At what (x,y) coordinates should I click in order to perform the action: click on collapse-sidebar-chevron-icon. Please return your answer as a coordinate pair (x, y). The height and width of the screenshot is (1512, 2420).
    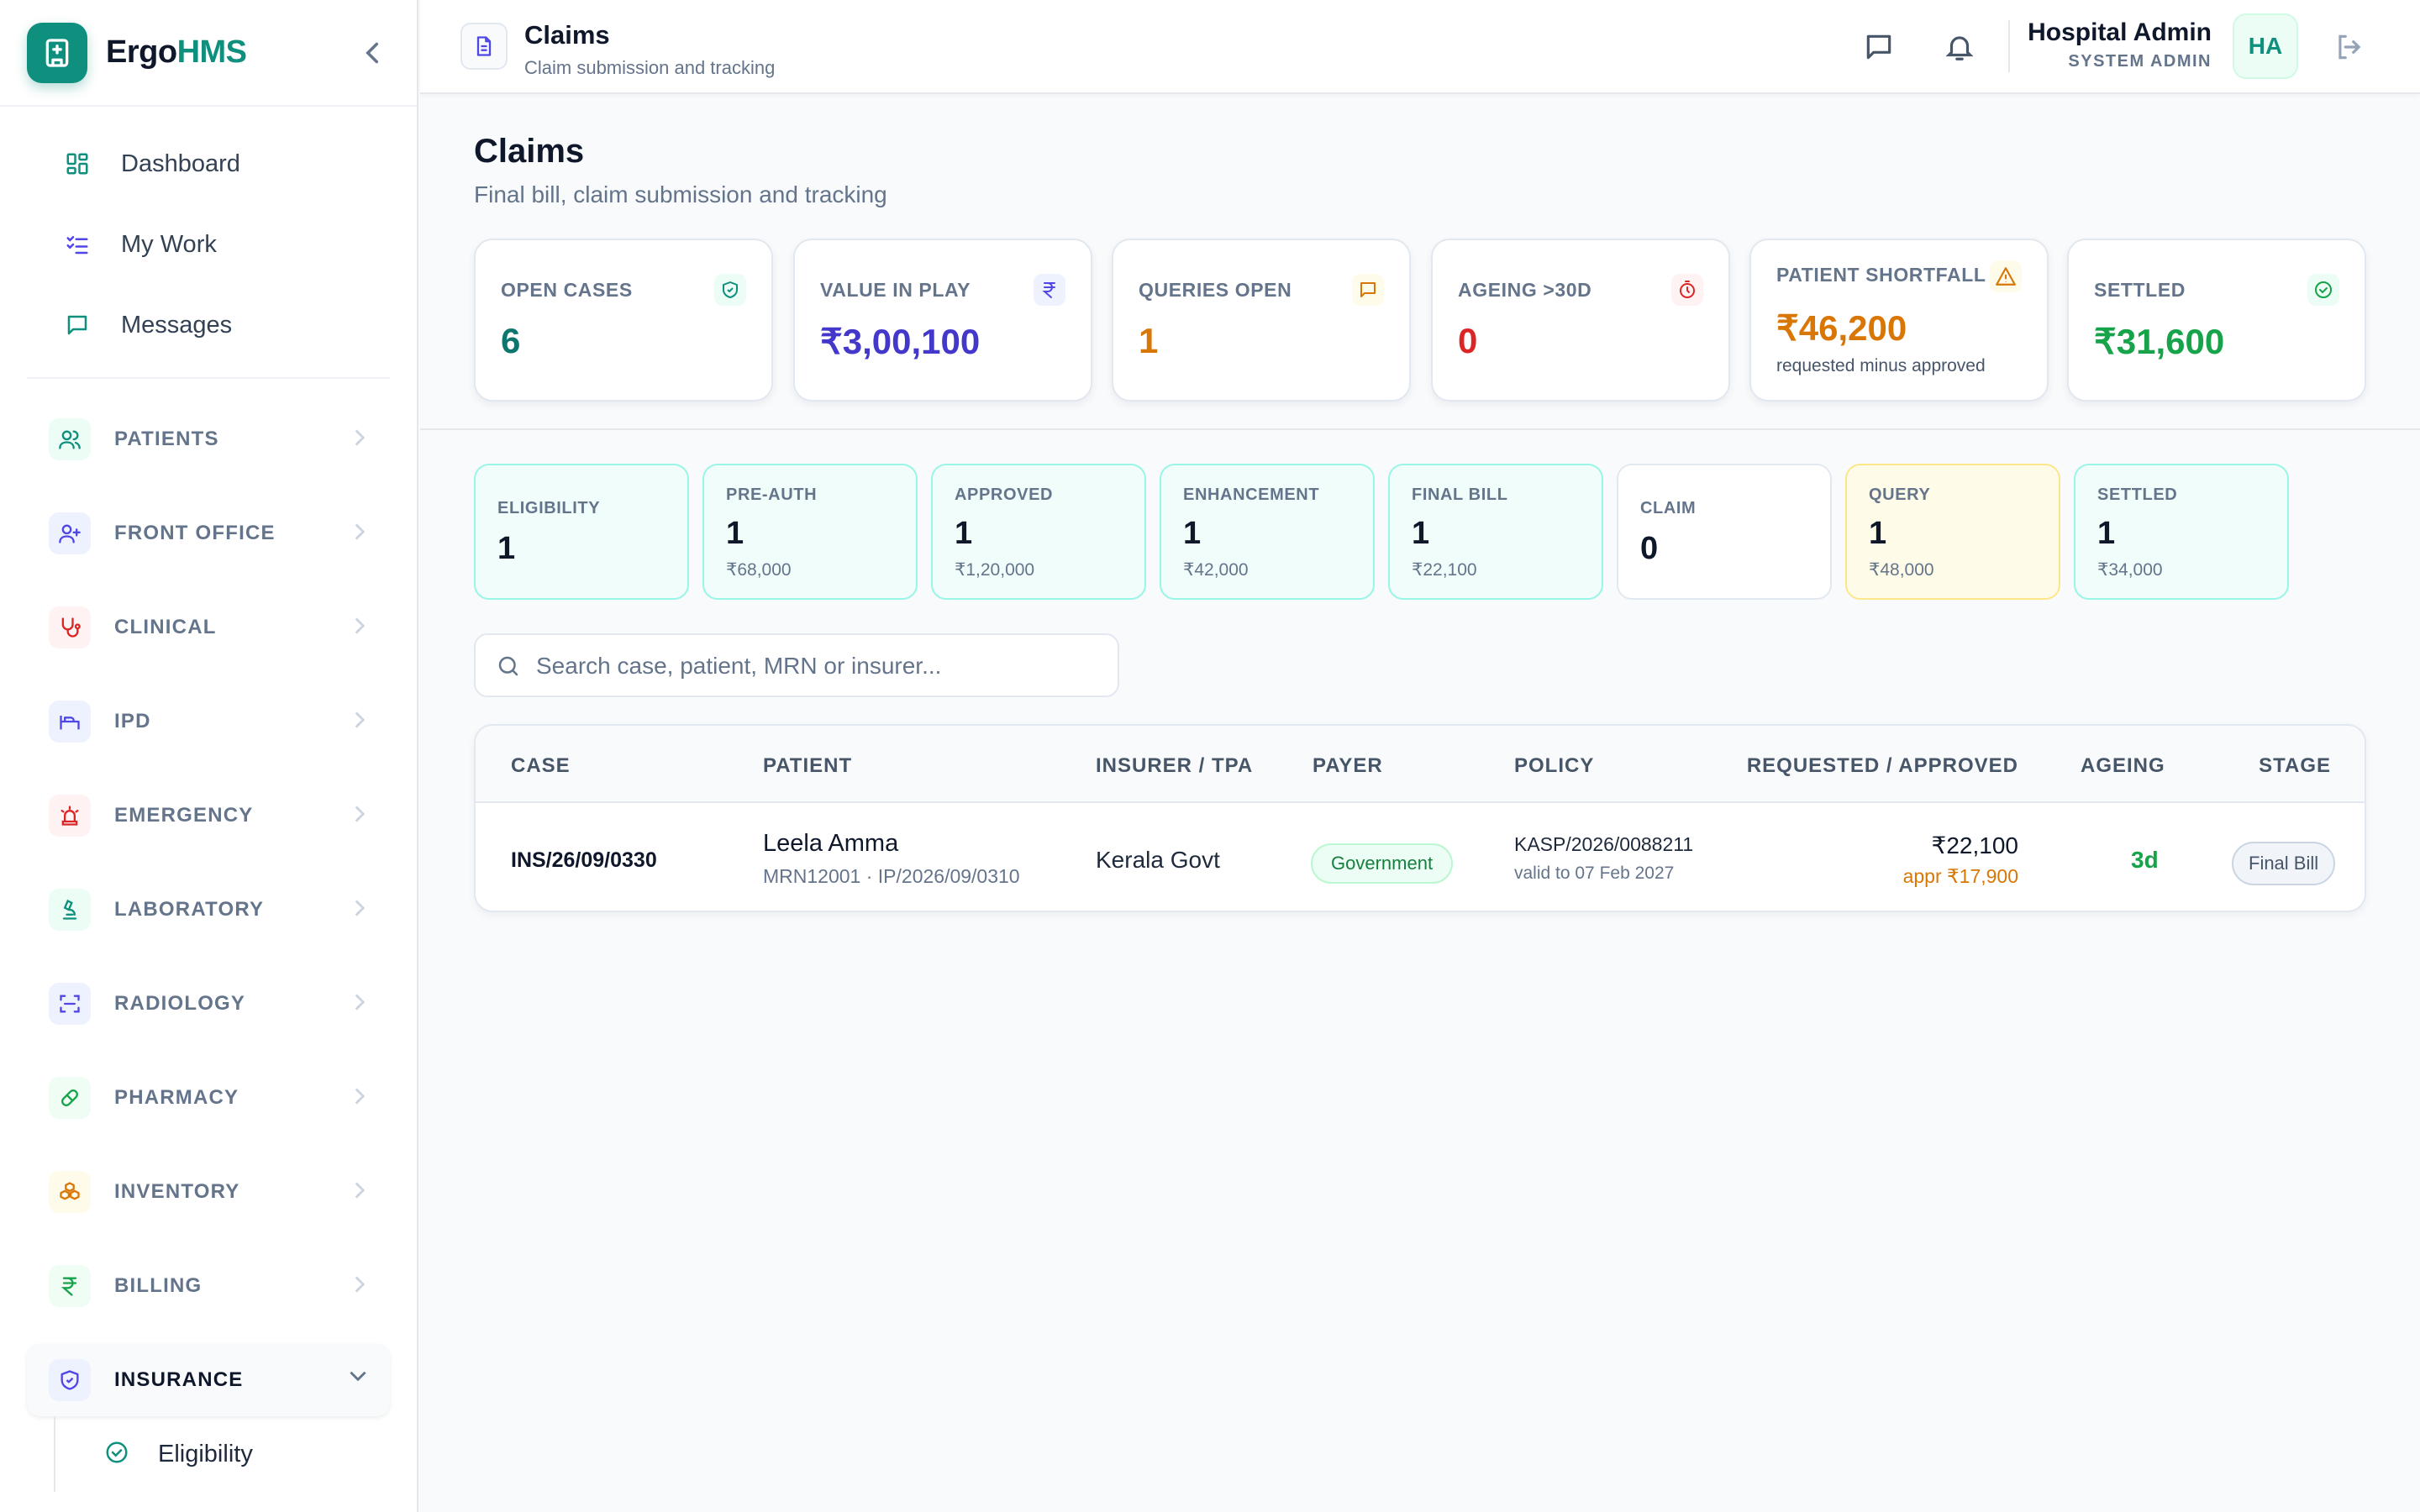
    Looking at the image, I should click on (372, 53).